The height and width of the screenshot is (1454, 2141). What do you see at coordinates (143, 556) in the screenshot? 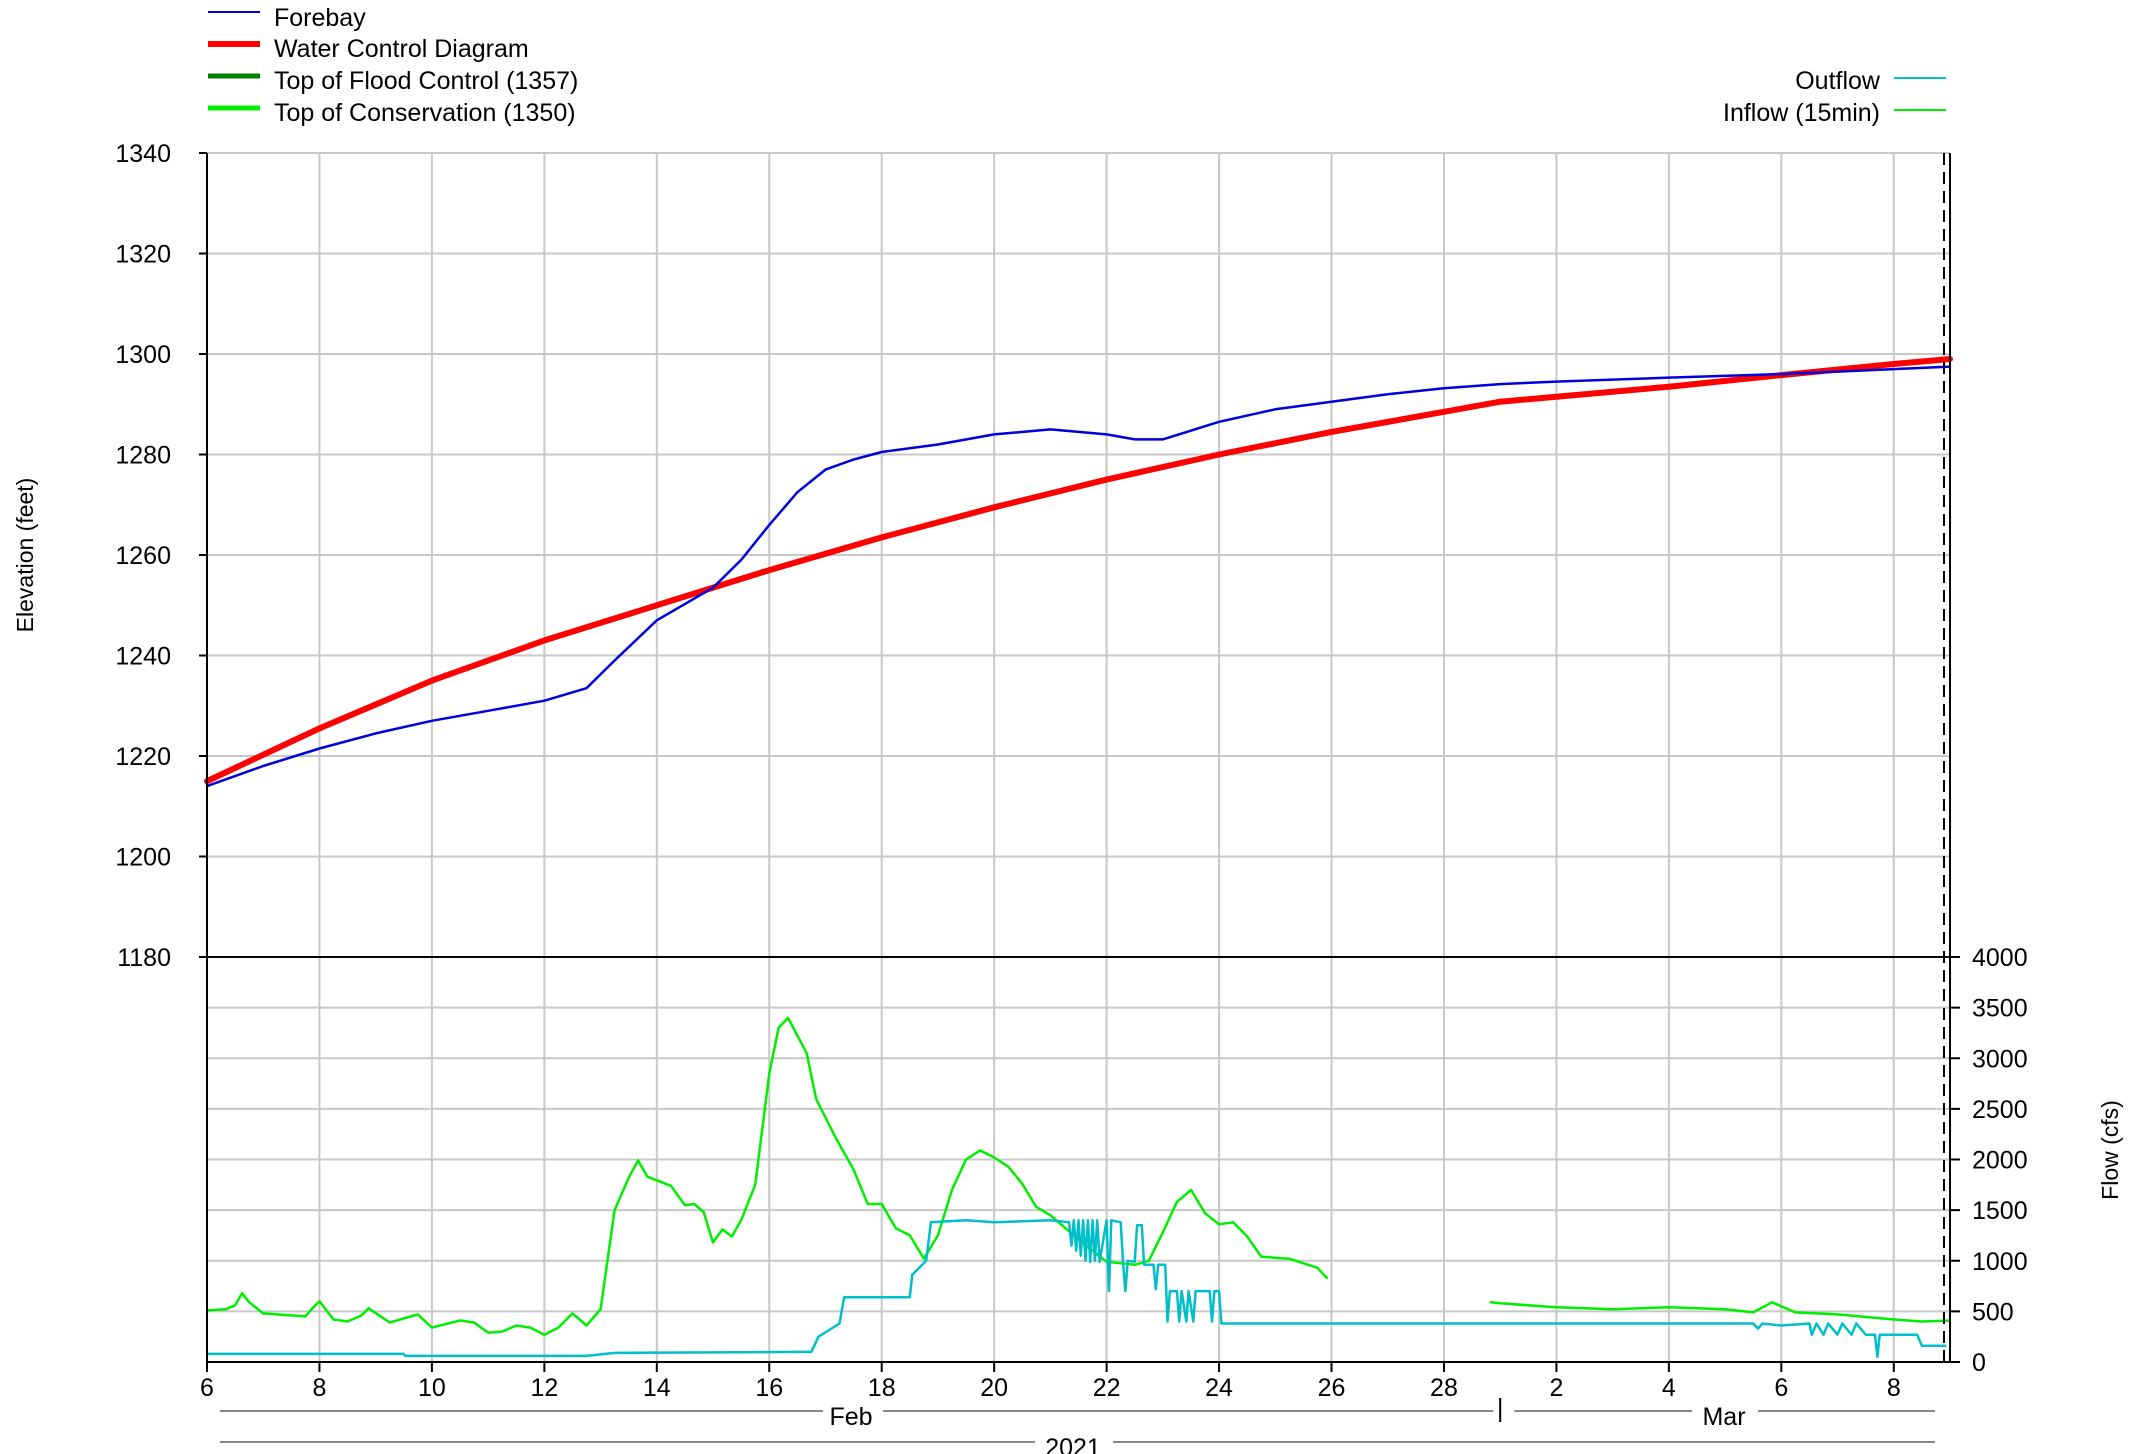
I see `elev-tick-label-4: 1260` at bounding box center [143, 556].